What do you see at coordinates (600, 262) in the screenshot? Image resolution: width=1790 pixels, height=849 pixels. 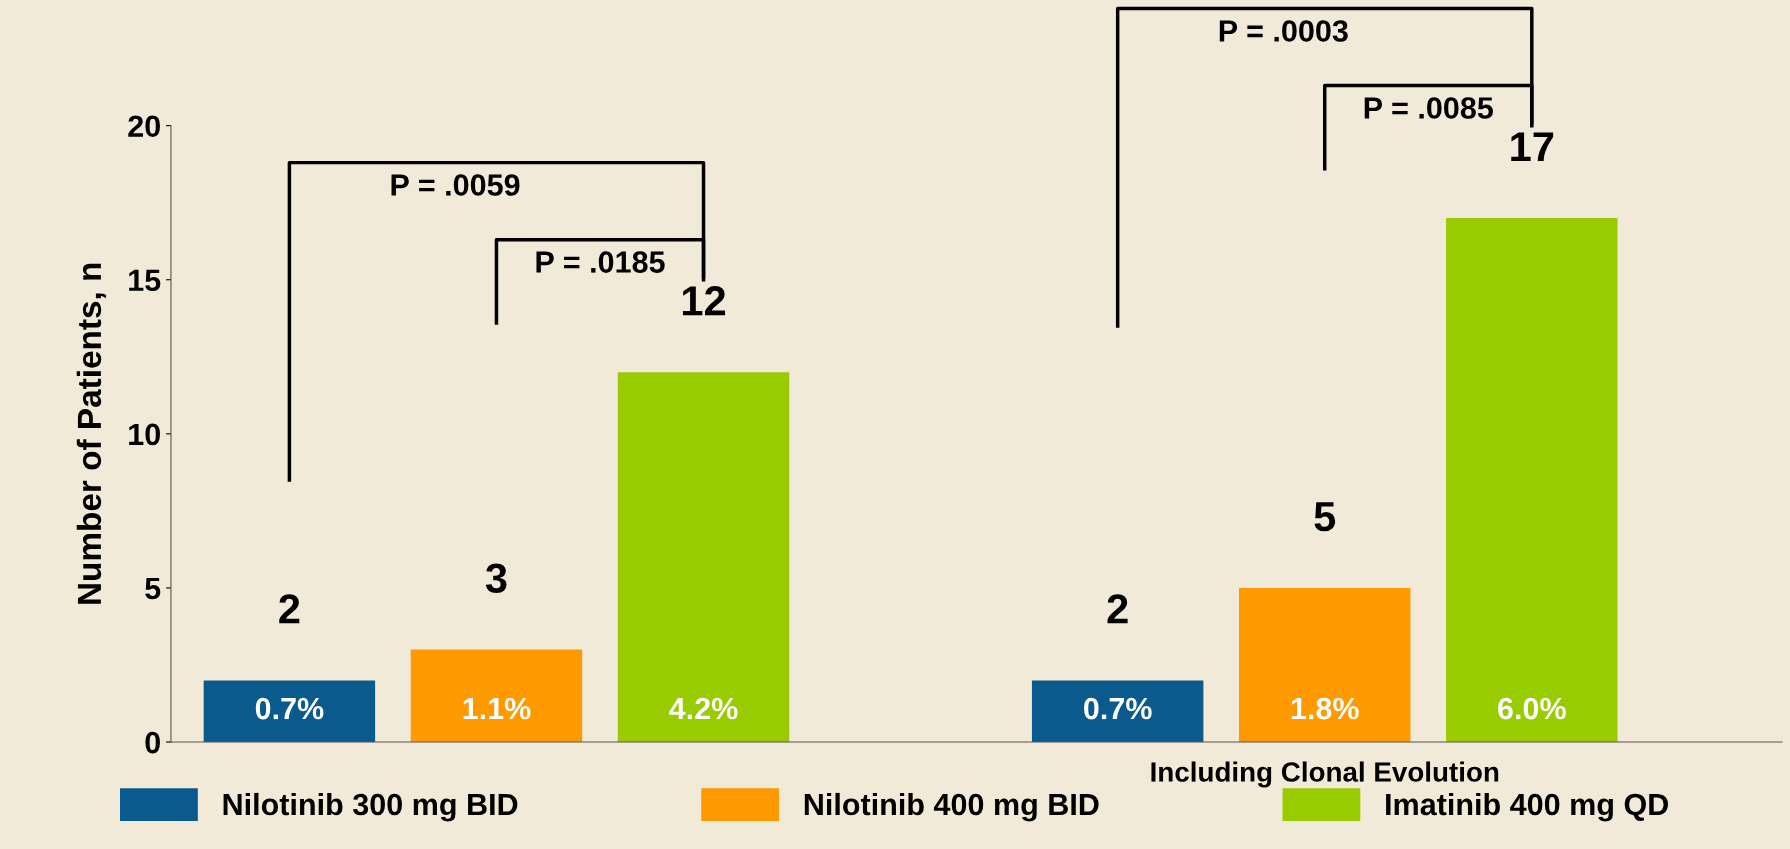 I see `annotation: P = .0185` at bounding box center [600, 262].